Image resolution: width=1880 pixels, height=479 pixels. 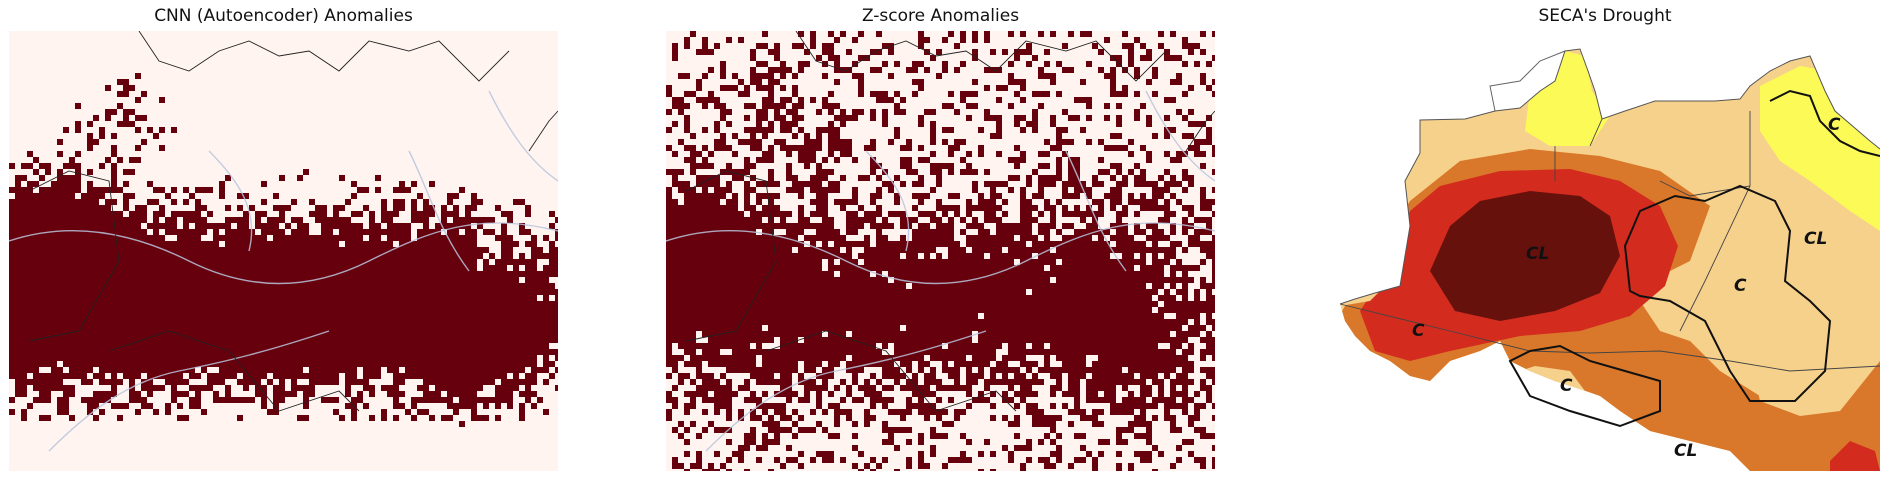 I want to click on dry-zone-north-east, so click(x=1820, y=148).